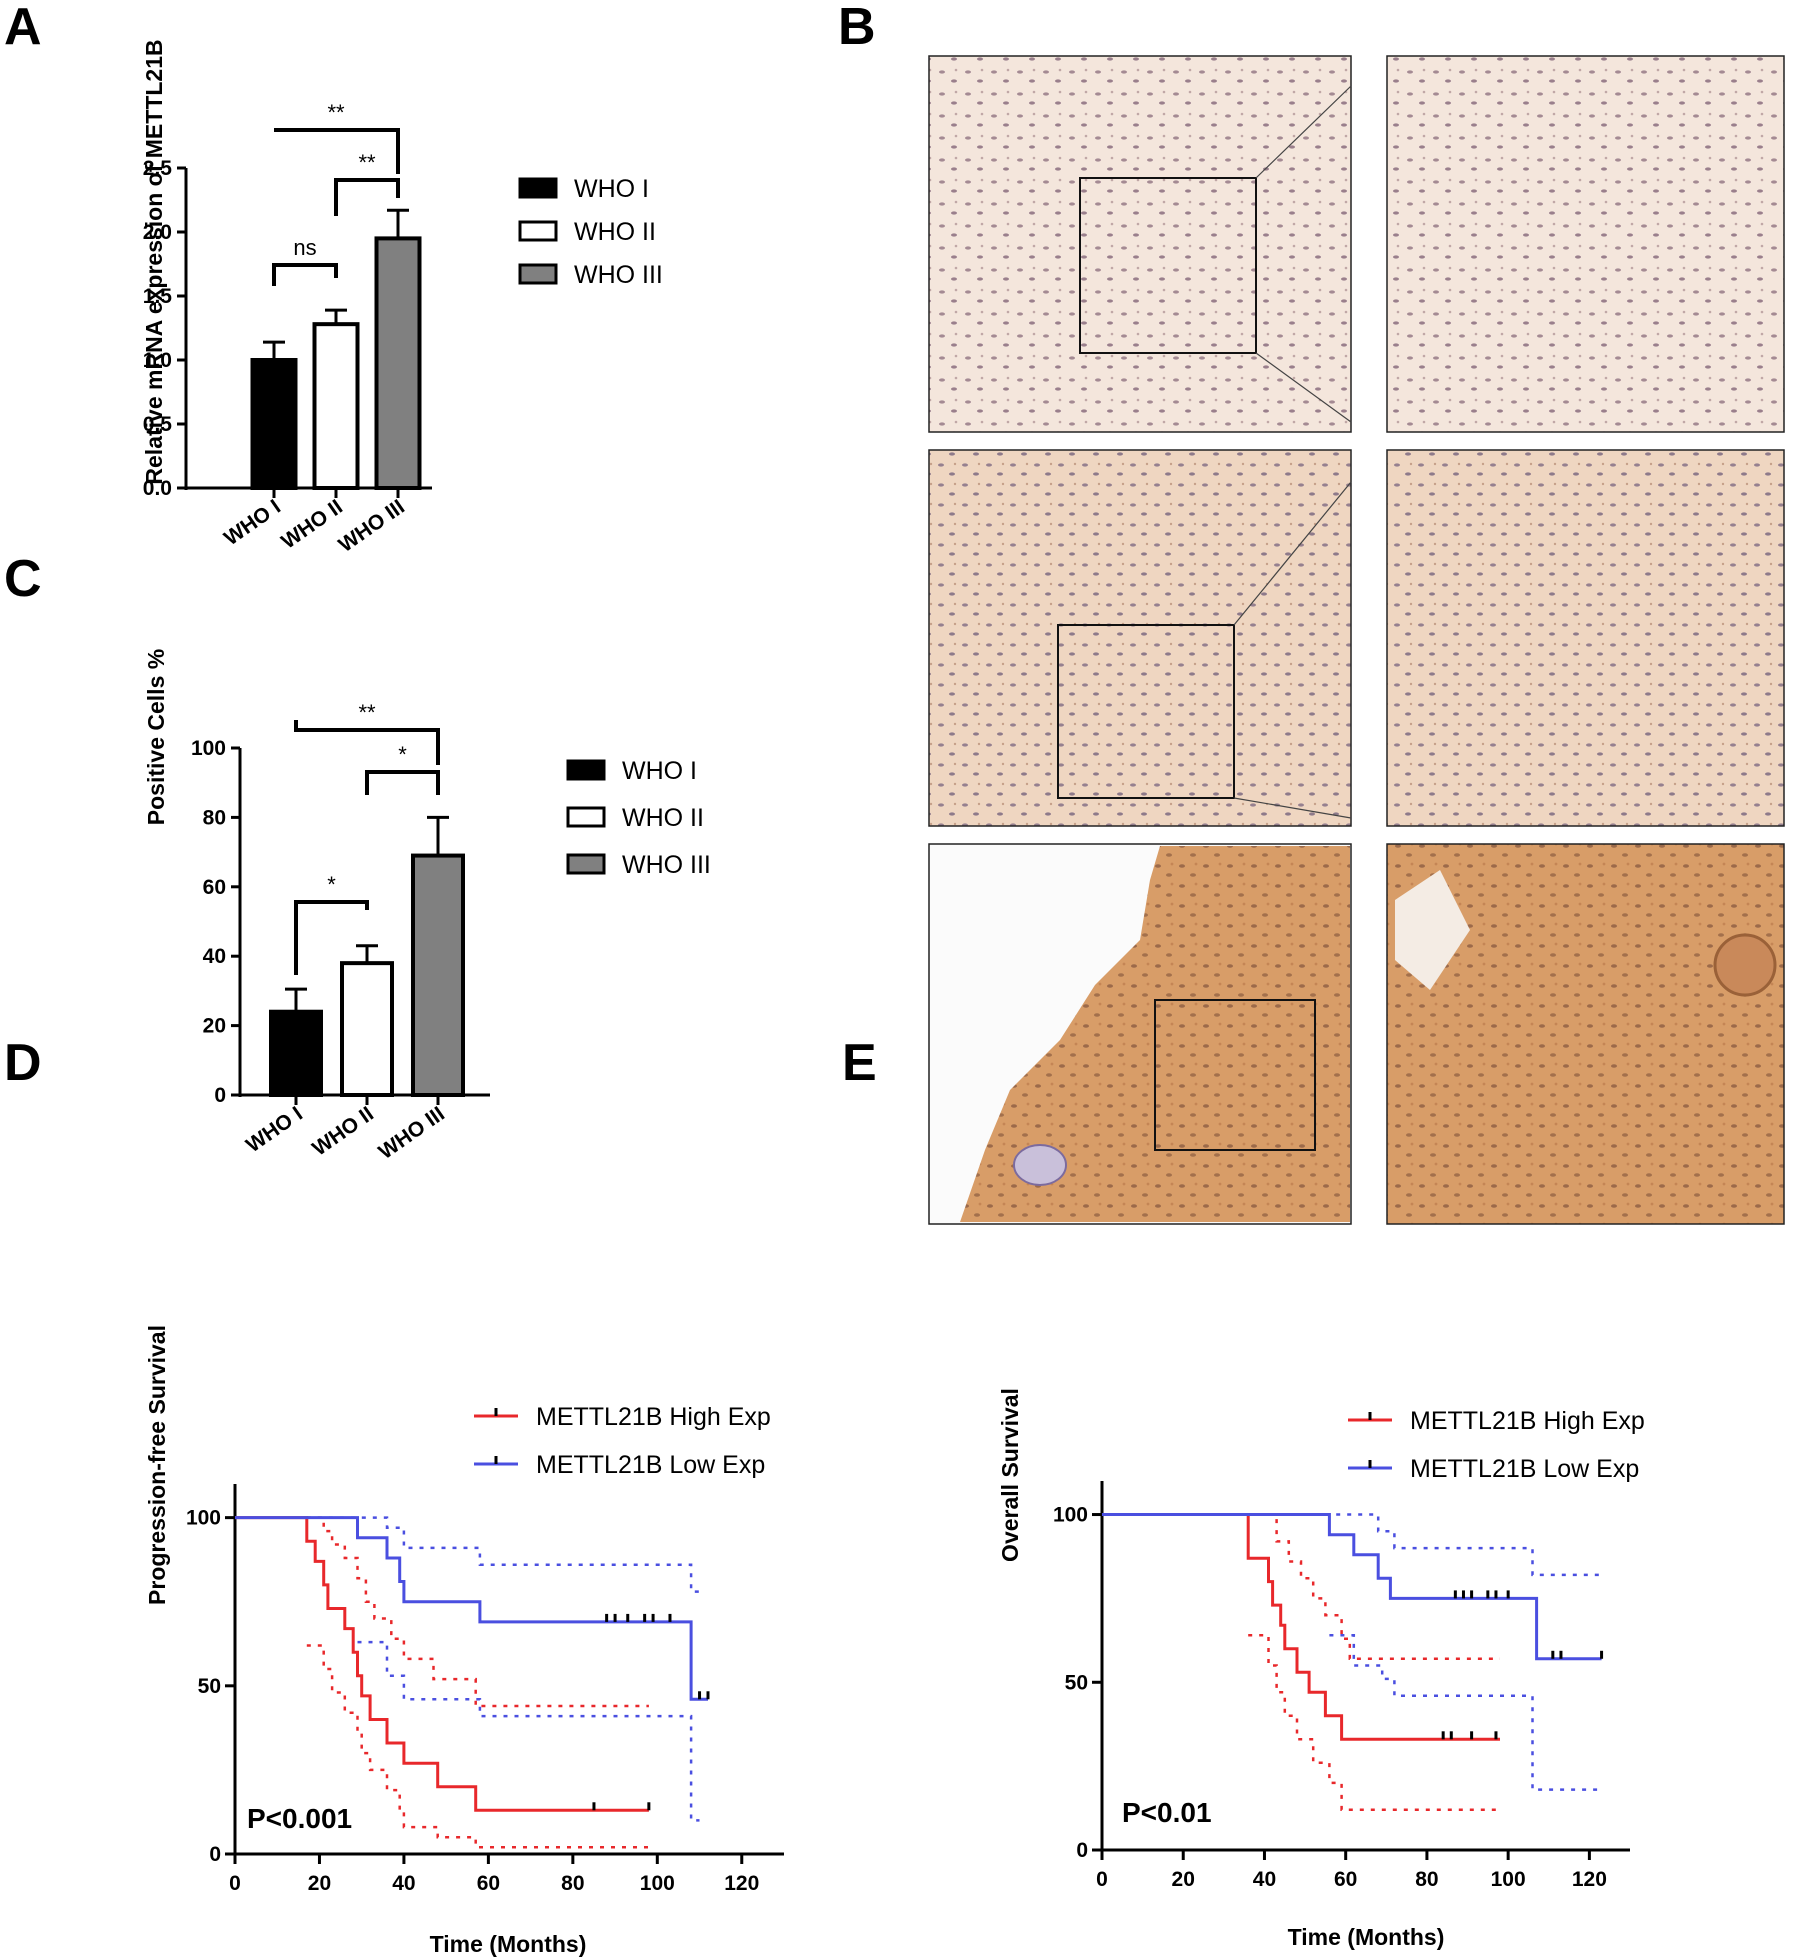 This screenshot has height=1958, width=1799. Describe the element at coordinates (158, 424) in the screenshot. I see `y-tick-label: 0.5` at that location.